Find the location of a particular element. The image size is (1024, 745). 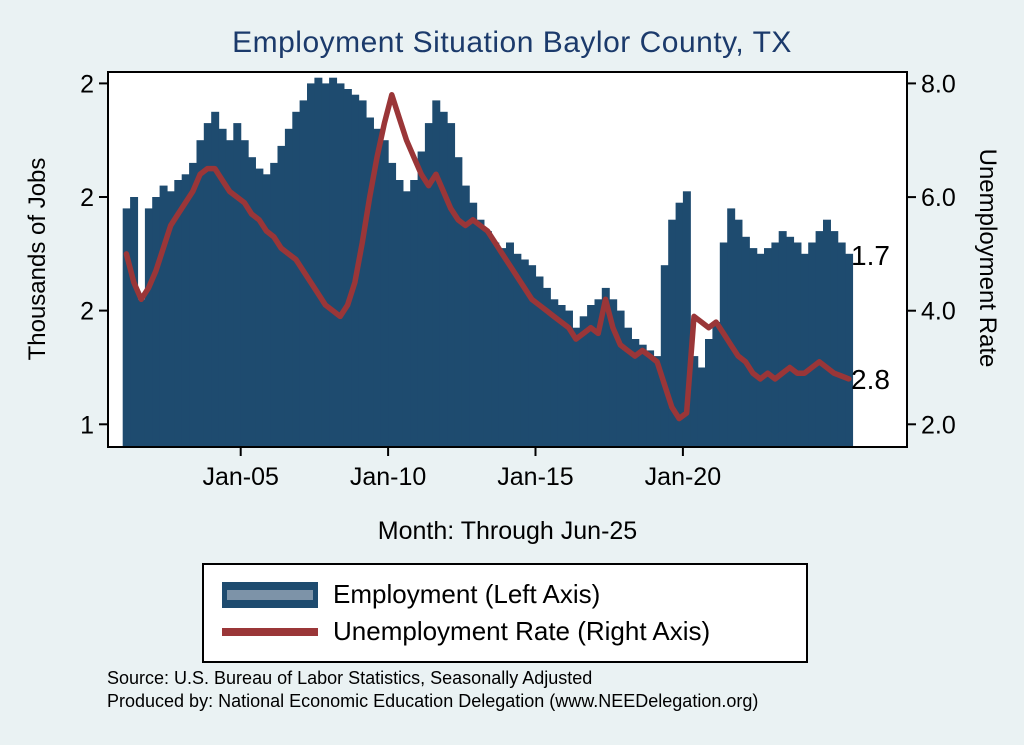

legend-item-employment: Employment (Left Axis) is located at coordinates (514, 594).